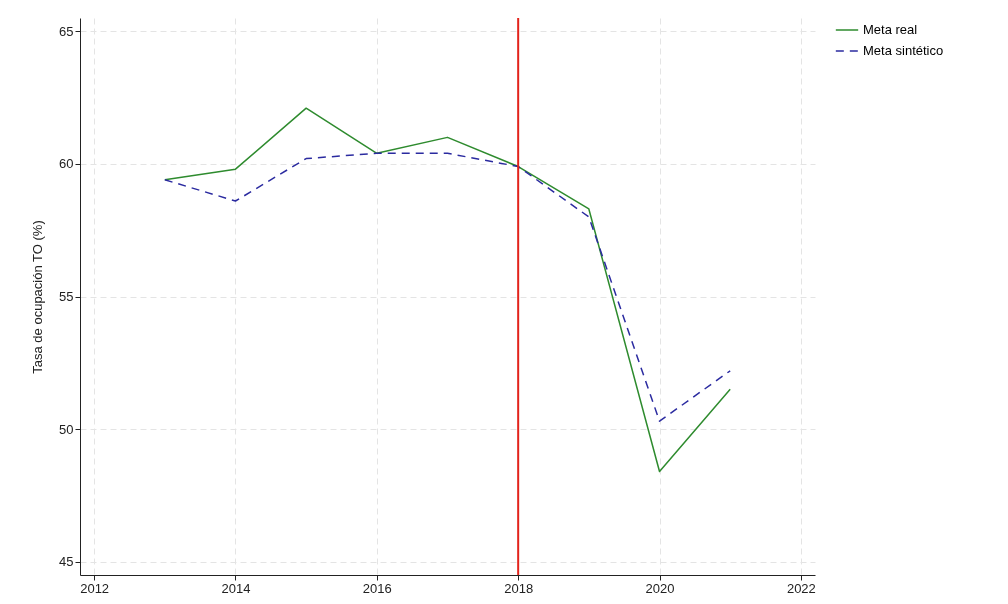 The width and height of the screenshot is (1008, 604). Describe the element at coordinates (66, 562) in the screenshot. I see `y-tick-label: 45` at that location.